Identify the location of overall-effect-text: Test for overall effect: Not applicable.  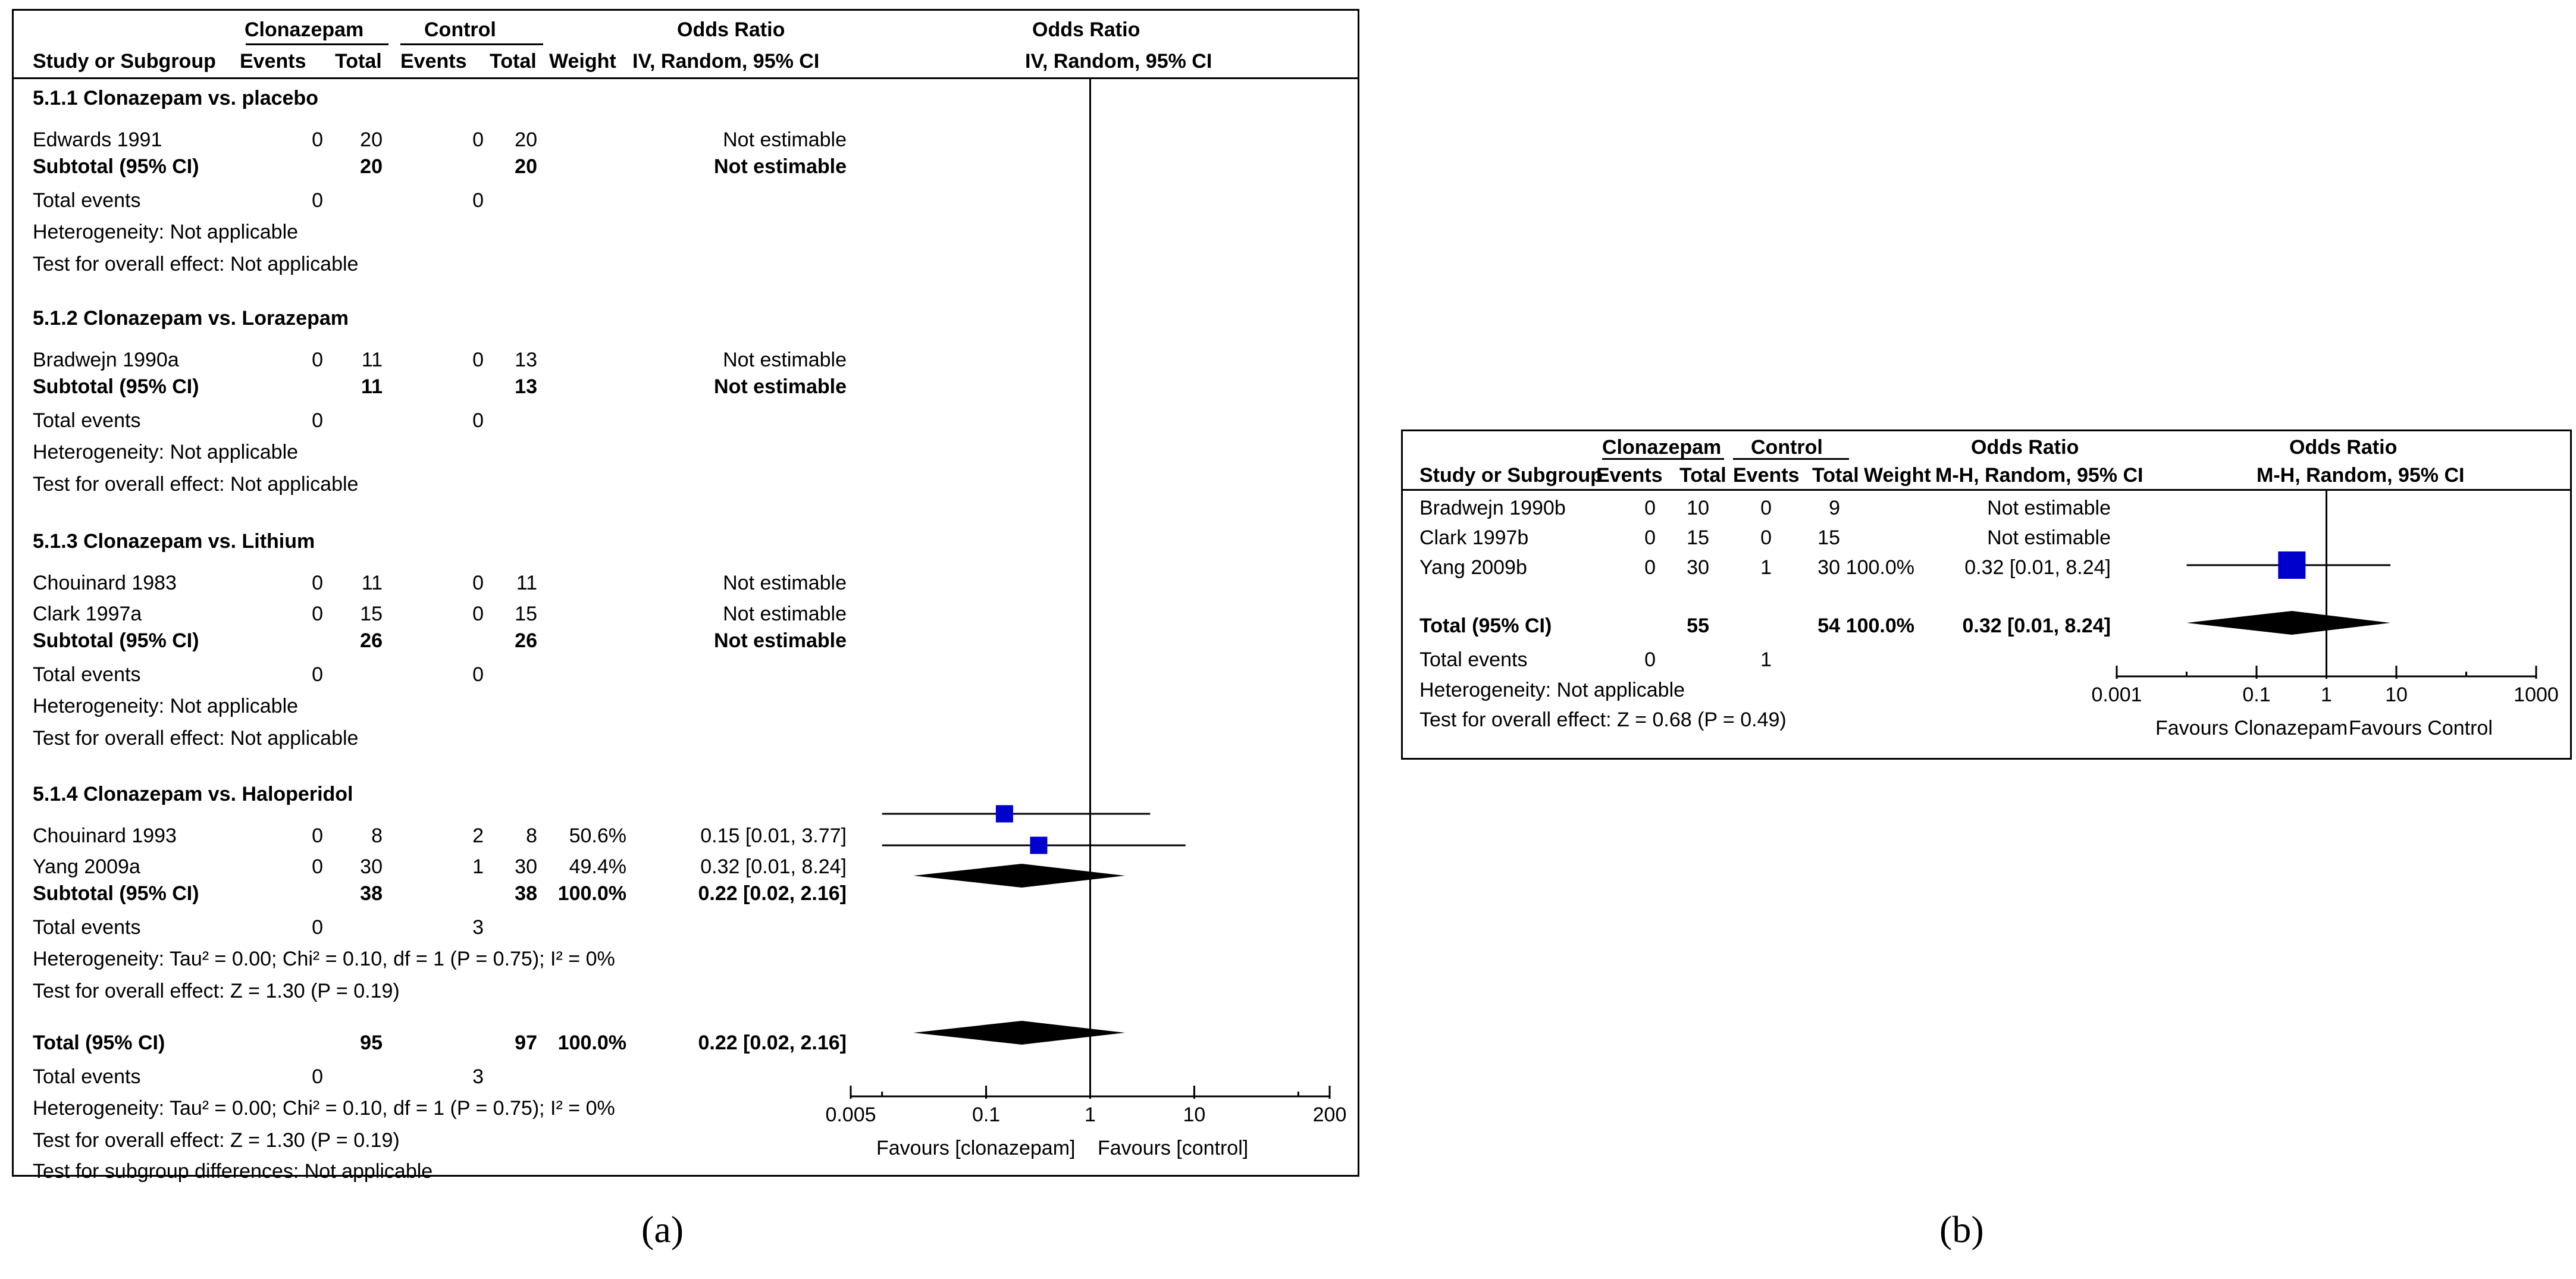
(196, 485).